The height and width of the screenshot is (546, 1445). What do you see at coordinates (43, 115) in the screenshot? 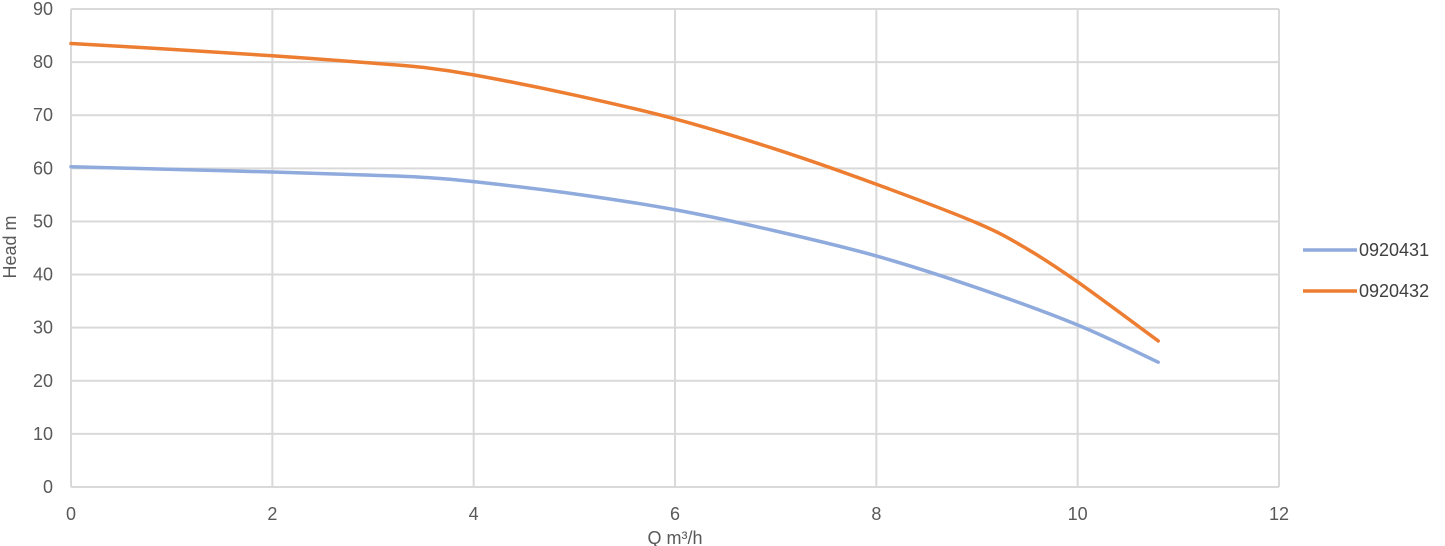
I see `y-tick-label: 70` at bounding box center [43, 115].